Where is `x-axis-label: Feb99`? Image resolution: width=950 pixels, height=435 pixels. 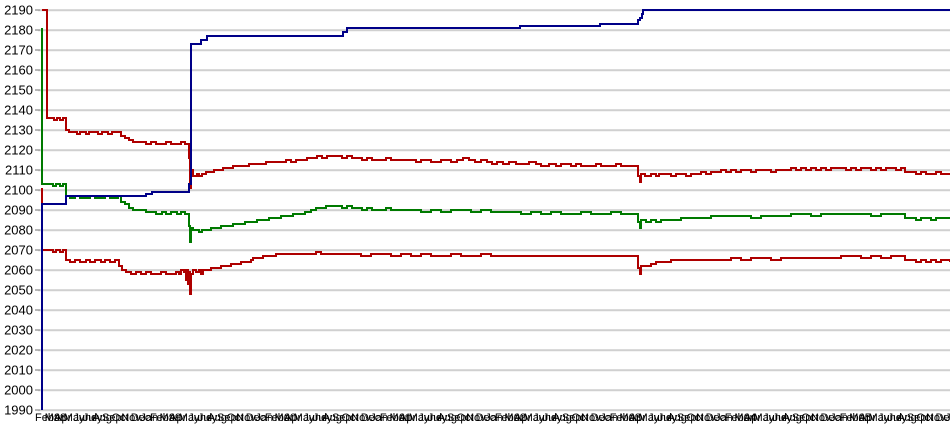 x-axis-label: Feb99 is located at coordinates (165, 418).